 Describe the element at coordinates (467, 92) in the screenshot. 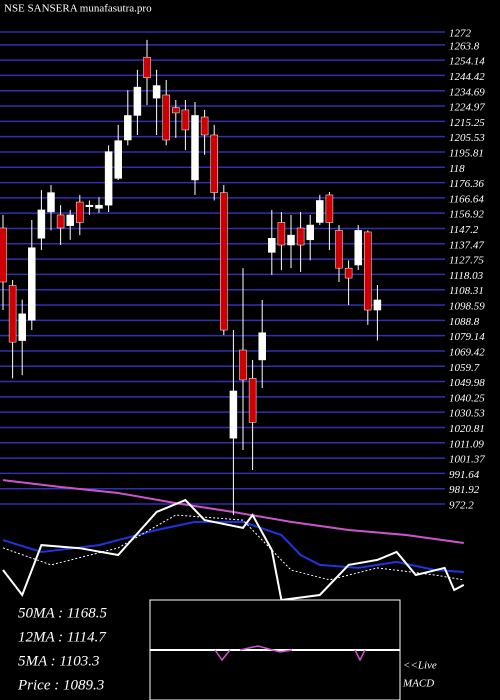

I see `y-tick-label: 1234.69` at that location.